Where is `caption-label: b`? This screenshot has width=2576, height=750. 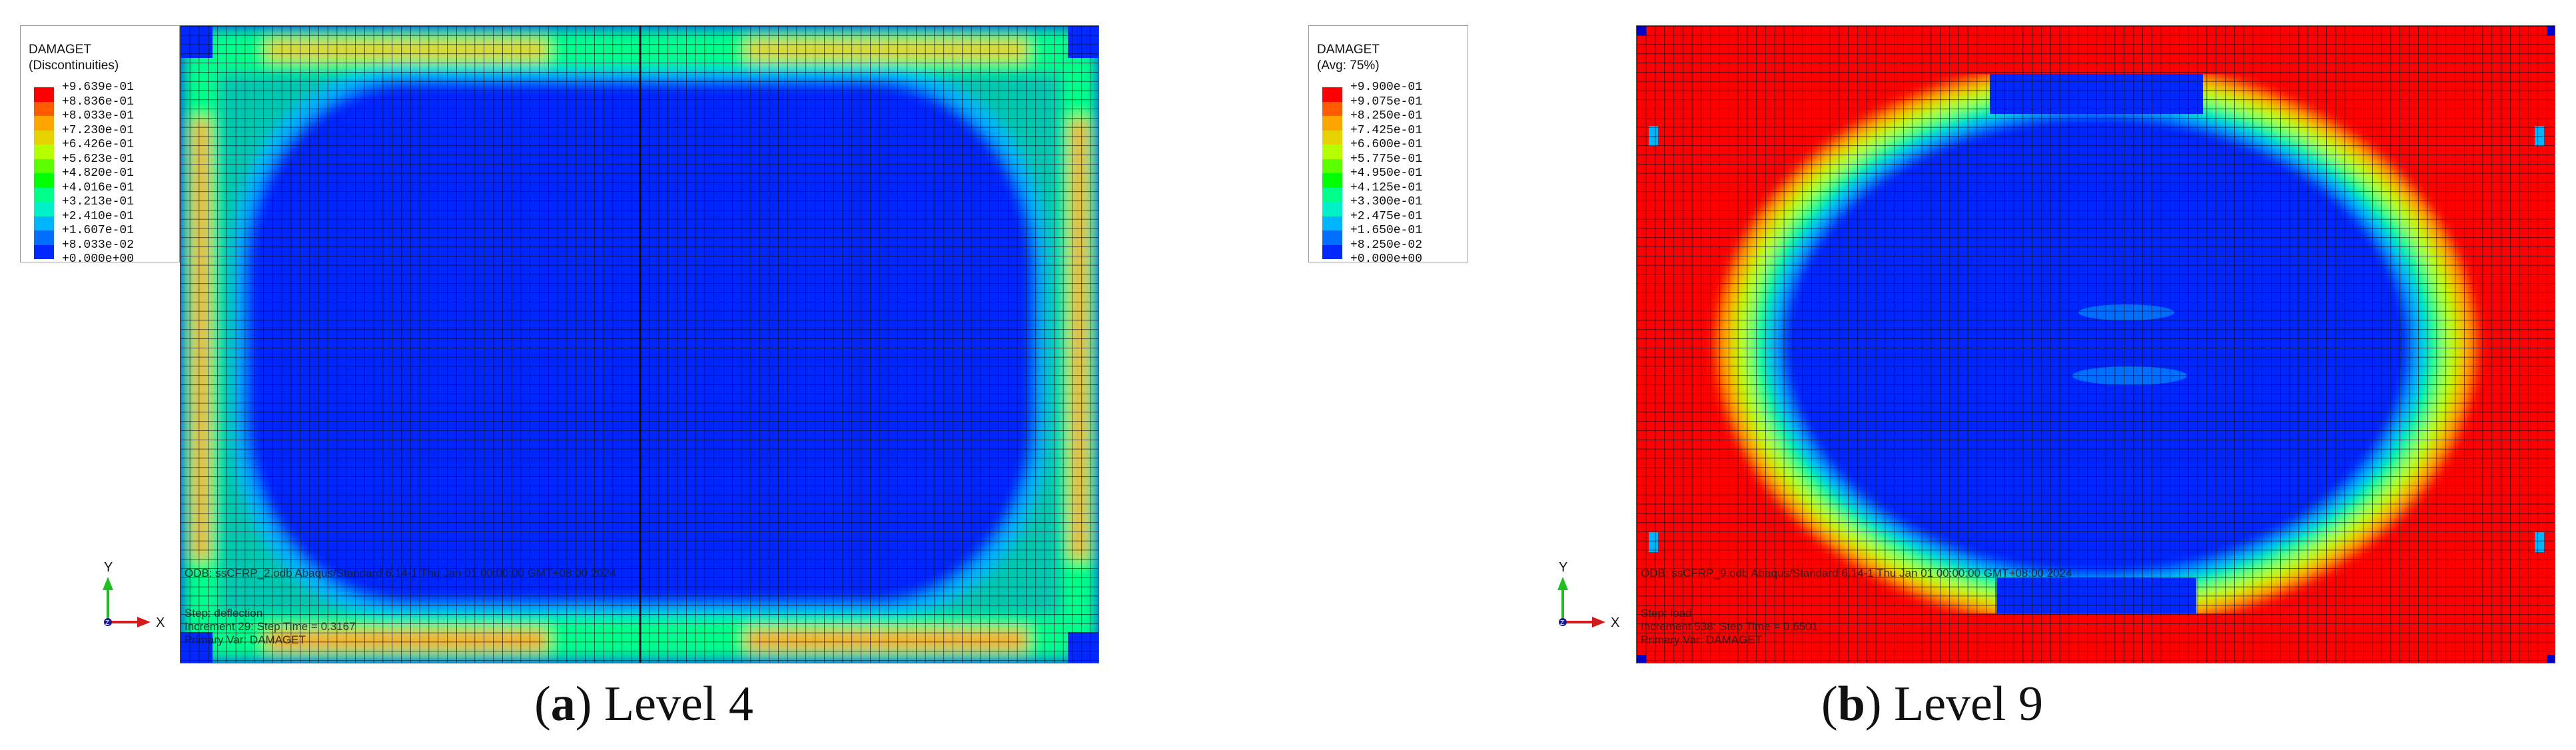 caption-label: b is located at coordinates (1851, 704).